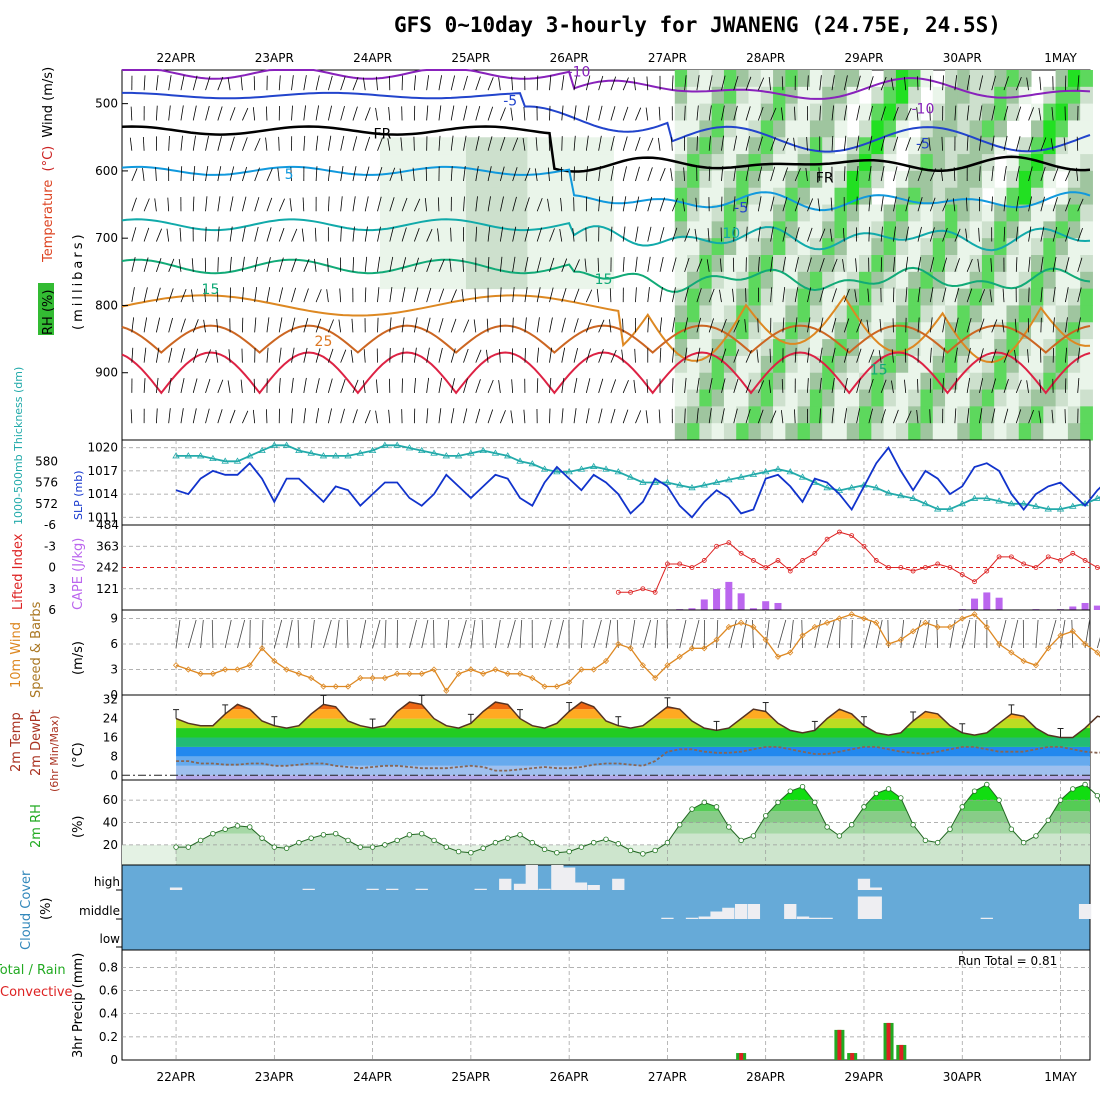 This screenshot has height=1100, width=1100. What do you see at coordinates (114, 775) in the screenshot?
I see `temp-tick-label: 0` at bounding box center [114, 775].